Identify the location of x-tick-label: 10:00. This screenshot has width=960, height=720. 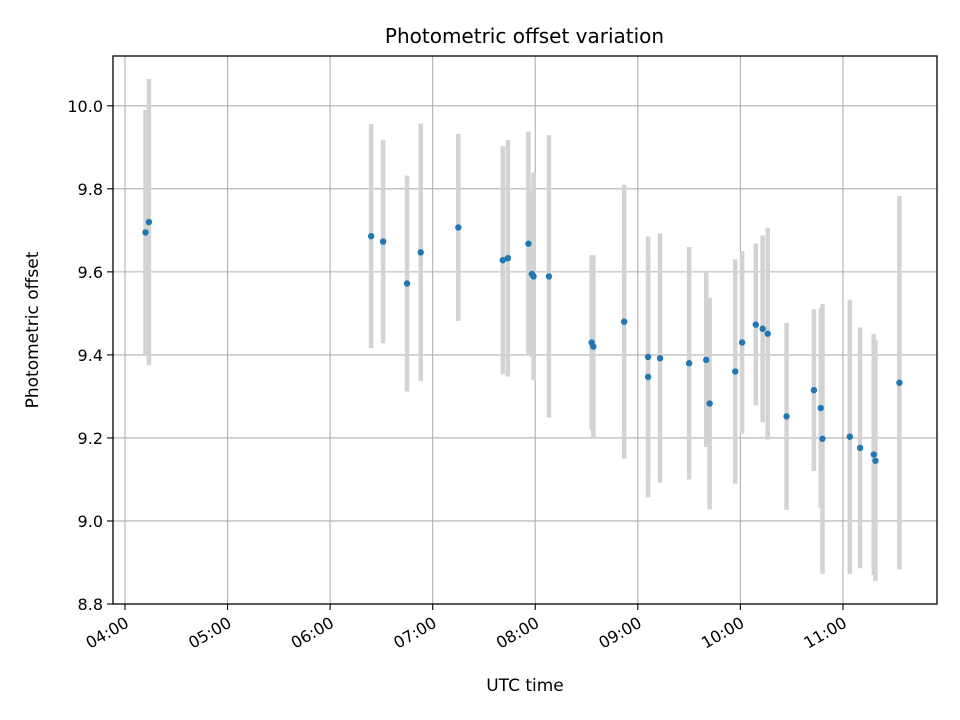
(722, 633).